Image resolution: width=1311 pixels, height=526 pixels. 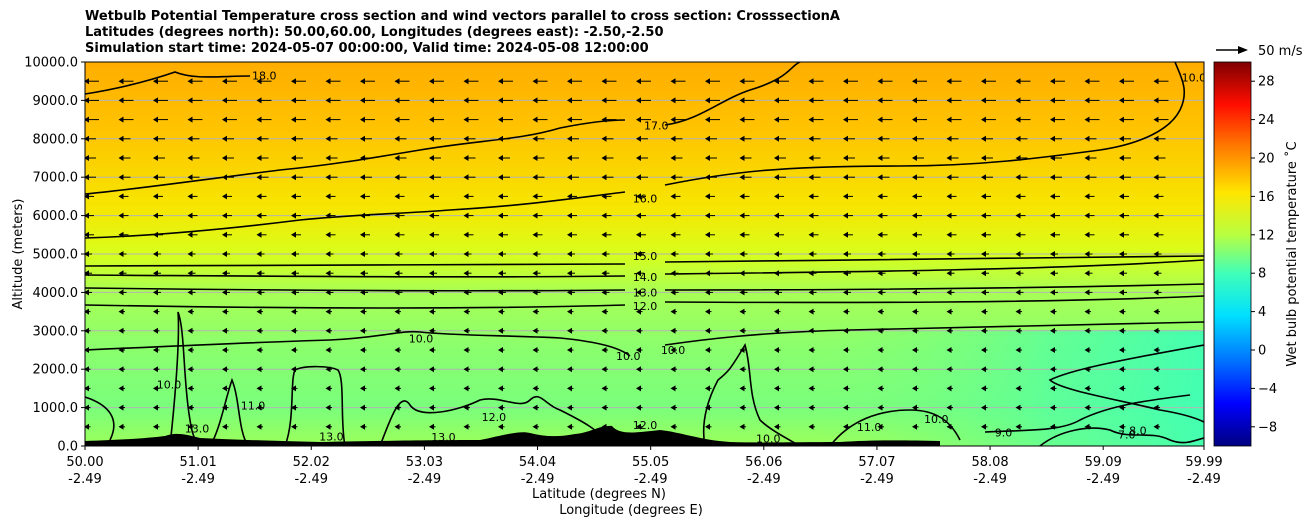 I want to click on x-tick-label-lat: 59.99, so click(x=1203, y=462).